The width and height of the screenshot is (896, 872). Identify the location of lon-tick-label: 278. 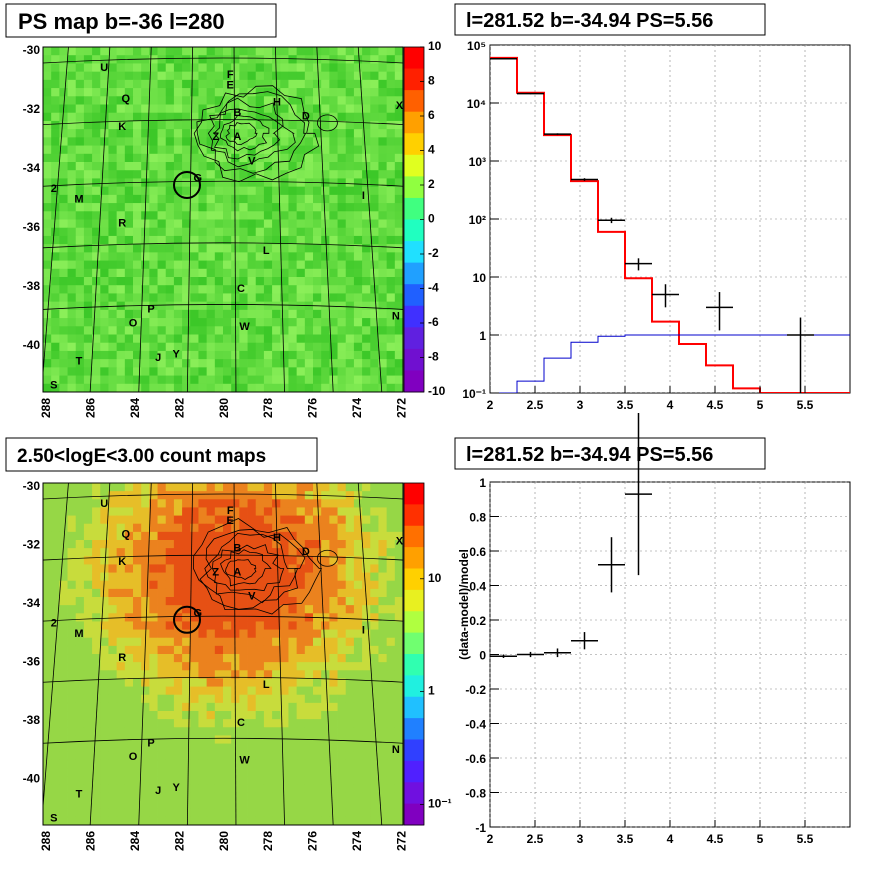
(268, 408).